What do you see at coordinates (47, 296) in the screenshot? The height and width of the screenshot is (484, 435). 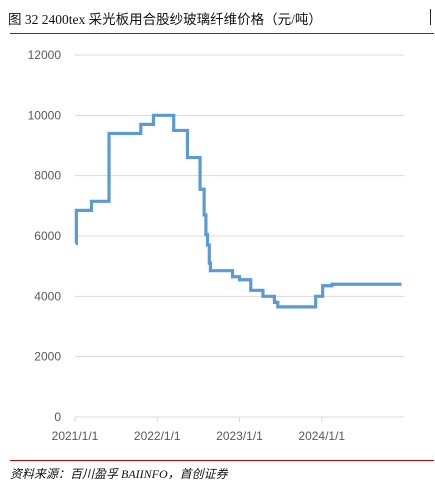 I see `y-tick-label: 4000` at bounding box center [47, 296].